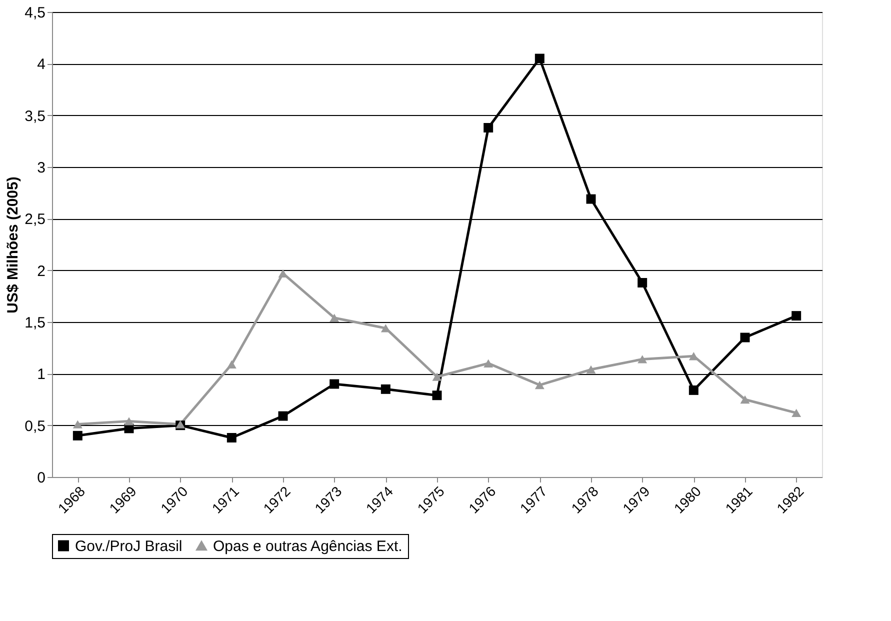  What do you see at coordinates (41, 271) in the screenshot?
I see `y-tick-label: 2` at bounding box center [41, 271].